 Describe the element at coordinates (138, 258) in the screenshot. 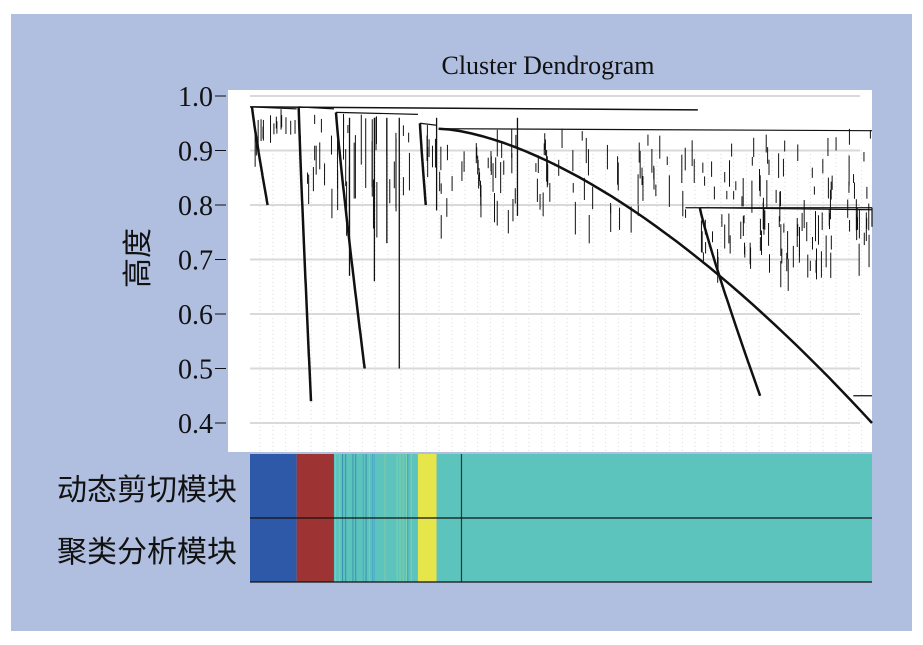

I see `y-axis-label: 高度` at that location.